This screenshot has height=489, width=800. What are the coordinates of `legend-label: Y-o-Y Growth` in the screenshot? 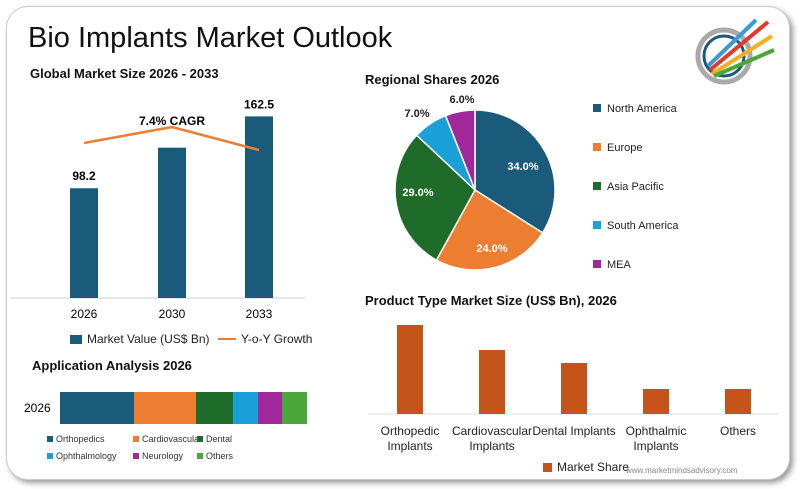 It's located at (277, 339).